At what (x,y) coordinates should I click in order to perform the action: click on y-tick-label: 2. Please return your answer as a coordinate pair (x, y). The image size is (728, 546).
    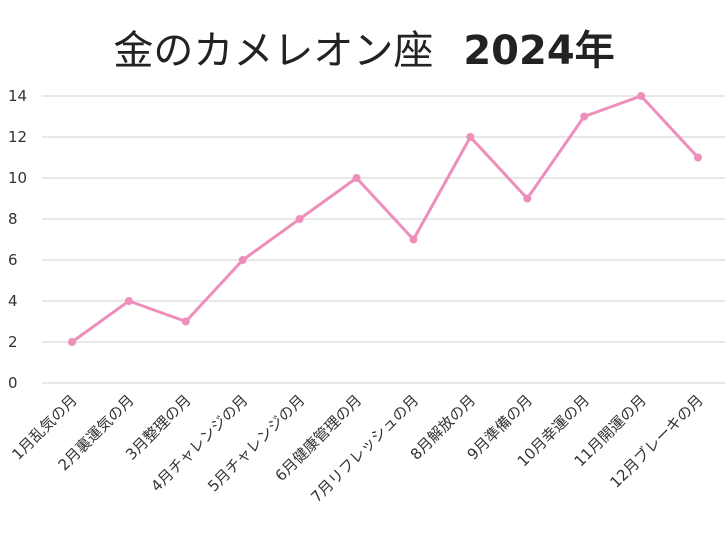
    Looking at the image, I should click on (13, 342).